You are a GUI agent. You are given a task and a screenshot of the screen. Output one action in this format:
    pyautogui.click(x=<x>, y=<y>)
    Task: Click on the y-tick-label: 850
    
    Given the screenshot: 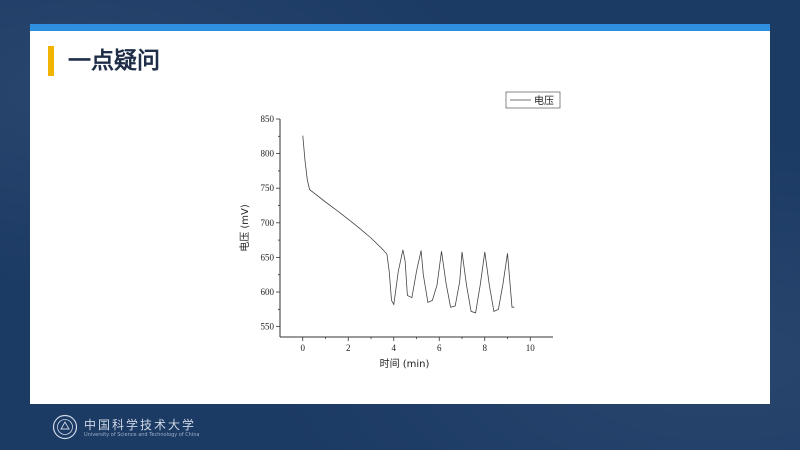 What is the action you would take?
    pyautogui.click(x=268, y=119)
    